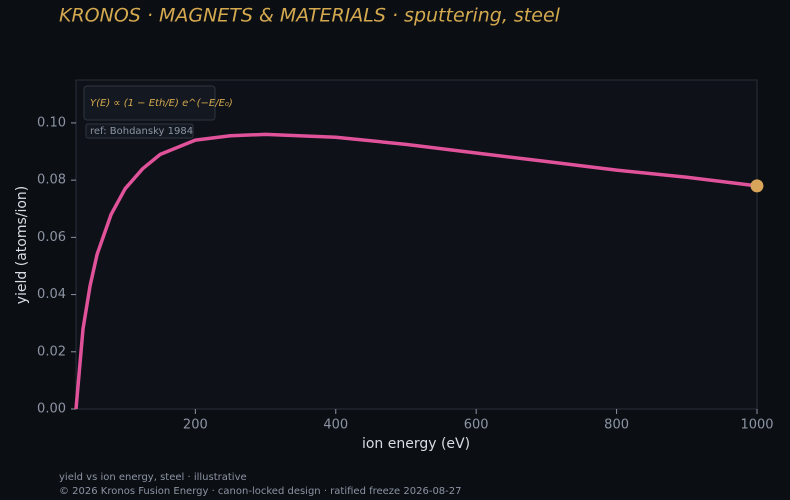 The height and width of the screenshot is (500, 790). Describe the element at coordinates (335, 425) in the screenshot. I see `x-tick-label: 400` at that location.